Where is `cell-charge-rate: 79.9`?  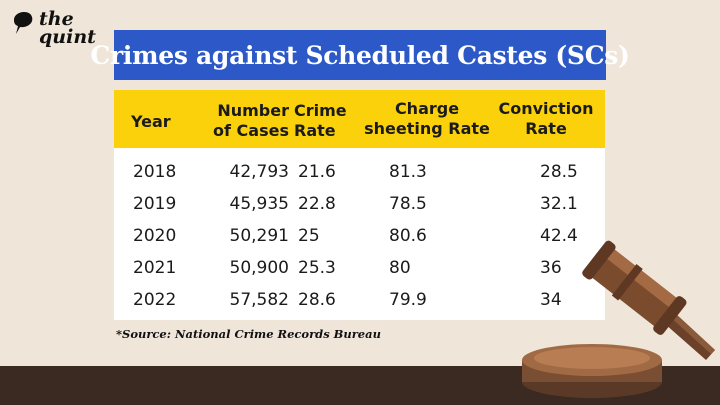 cell-charge-rate: 79.9 is located at coordinates (408, 300).